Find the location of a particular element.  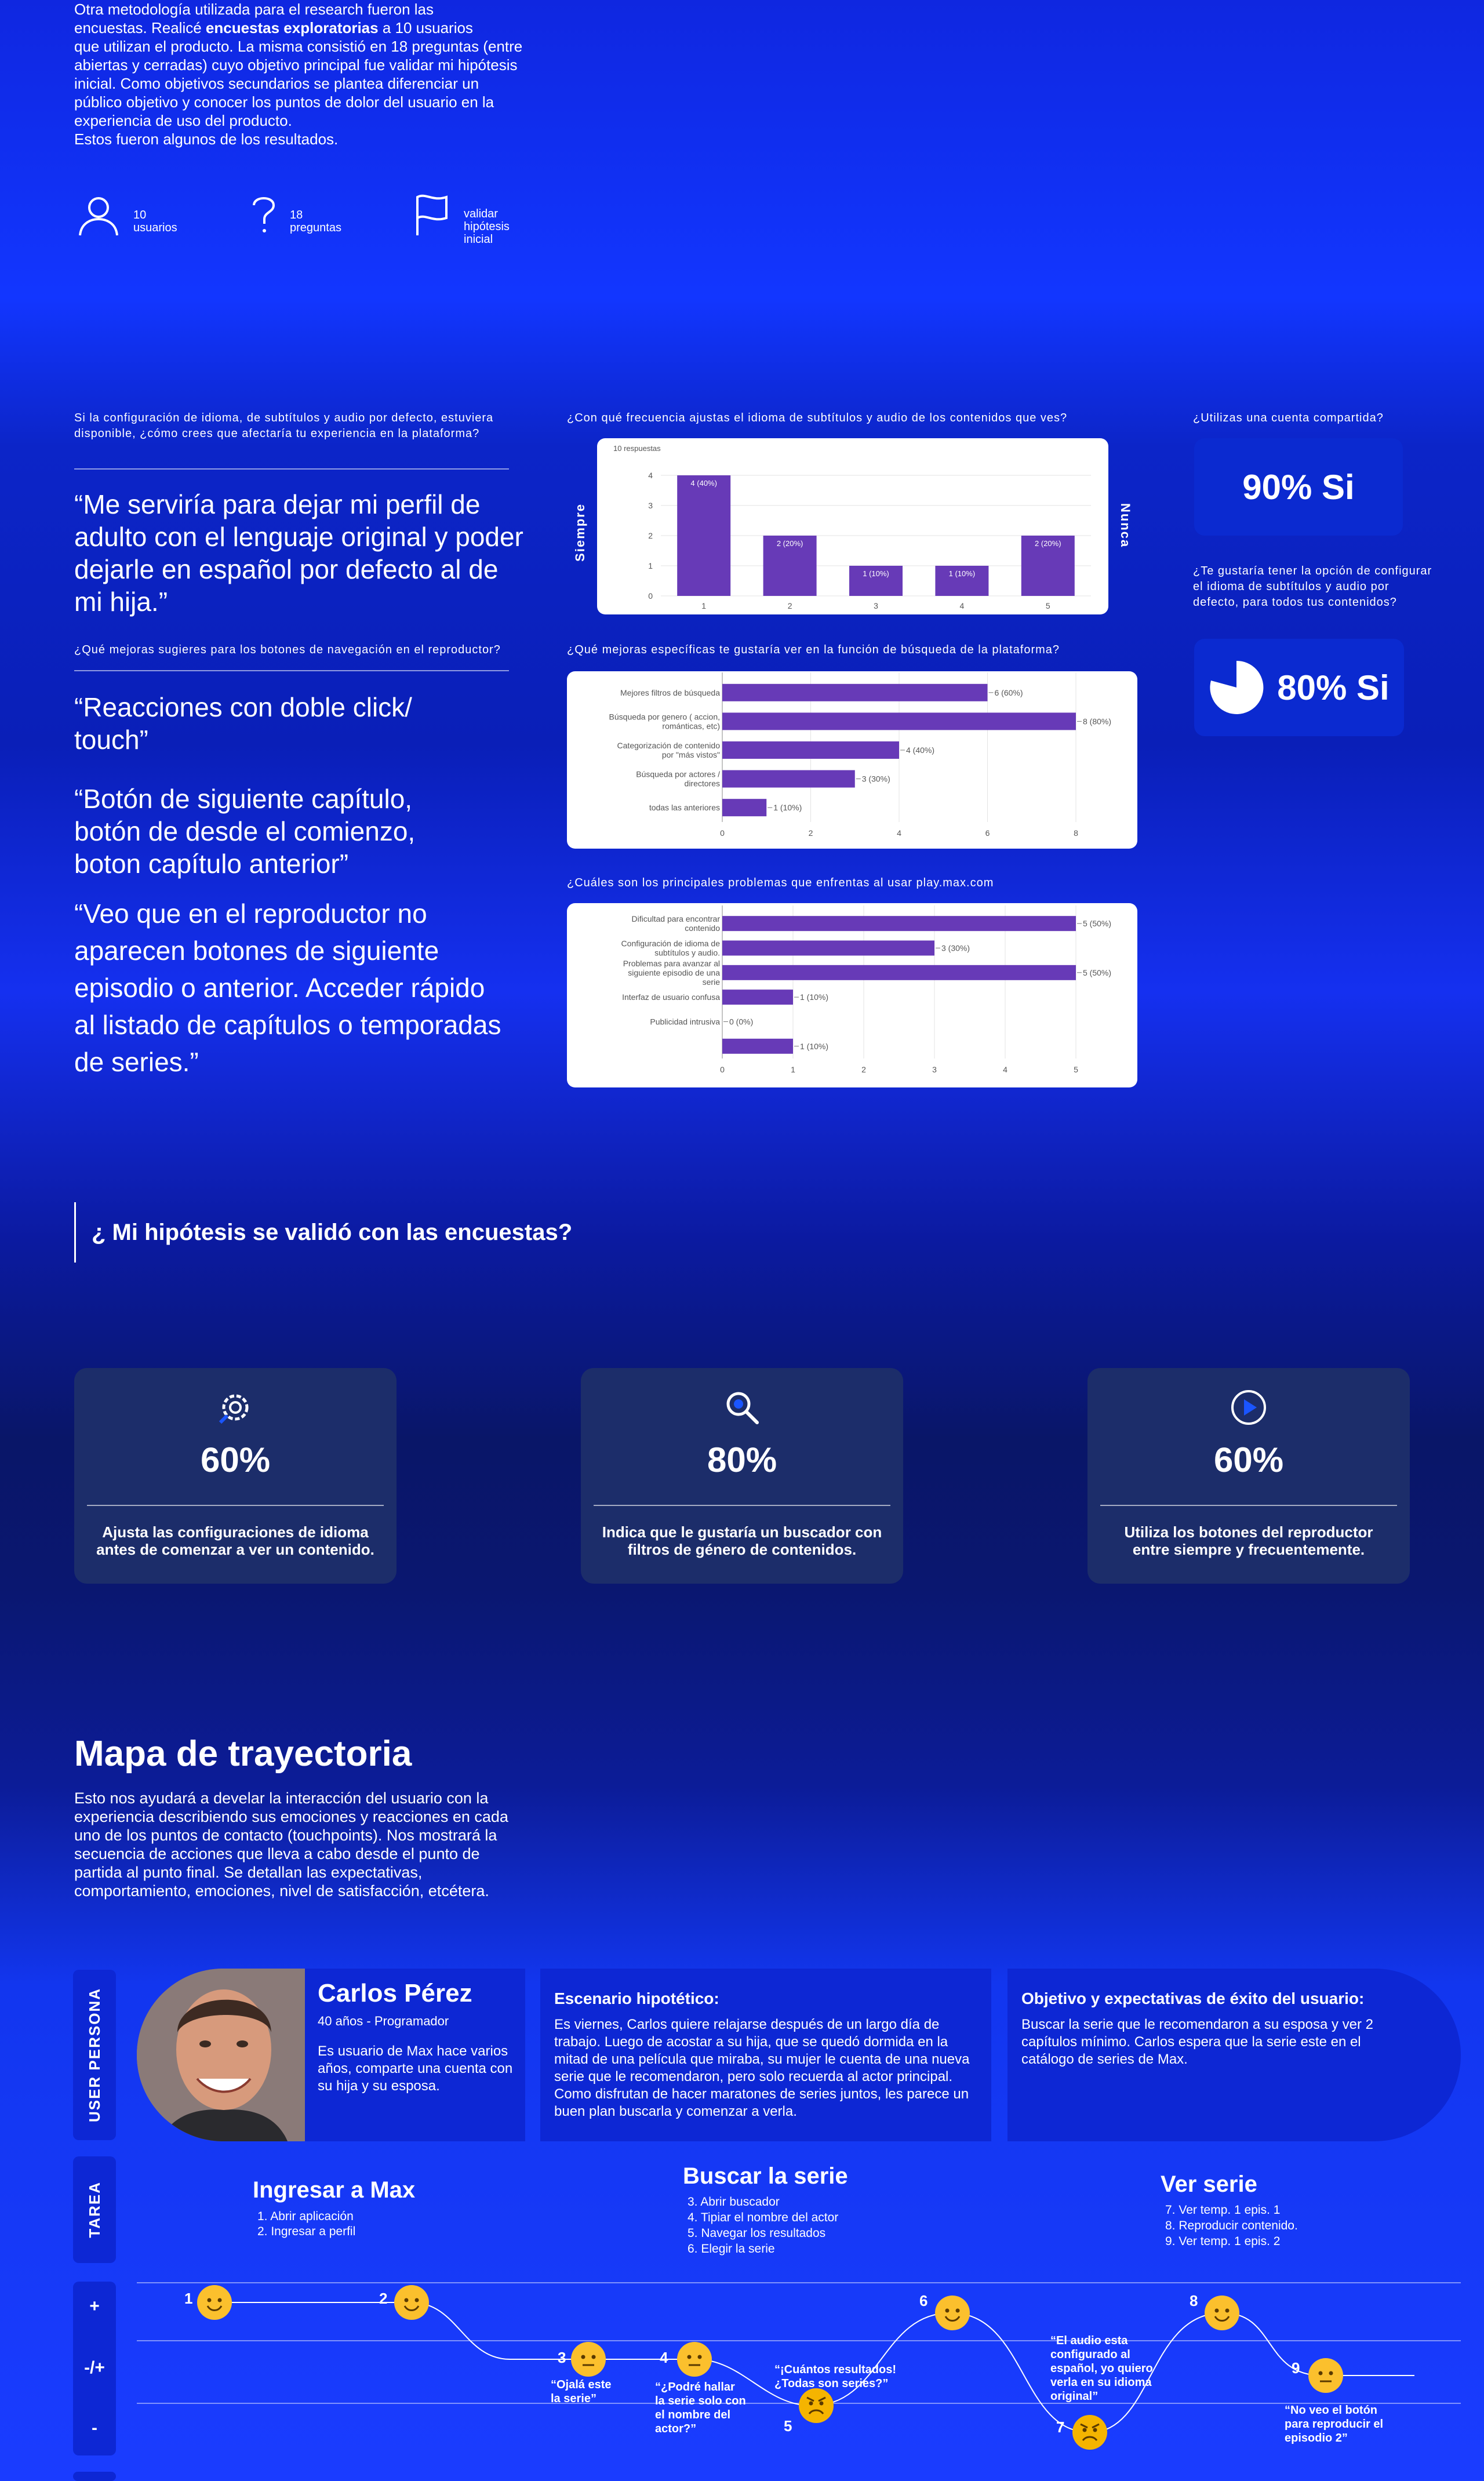

task-step: 5. Navegar los resultados is located at coordinates (757, 2233).